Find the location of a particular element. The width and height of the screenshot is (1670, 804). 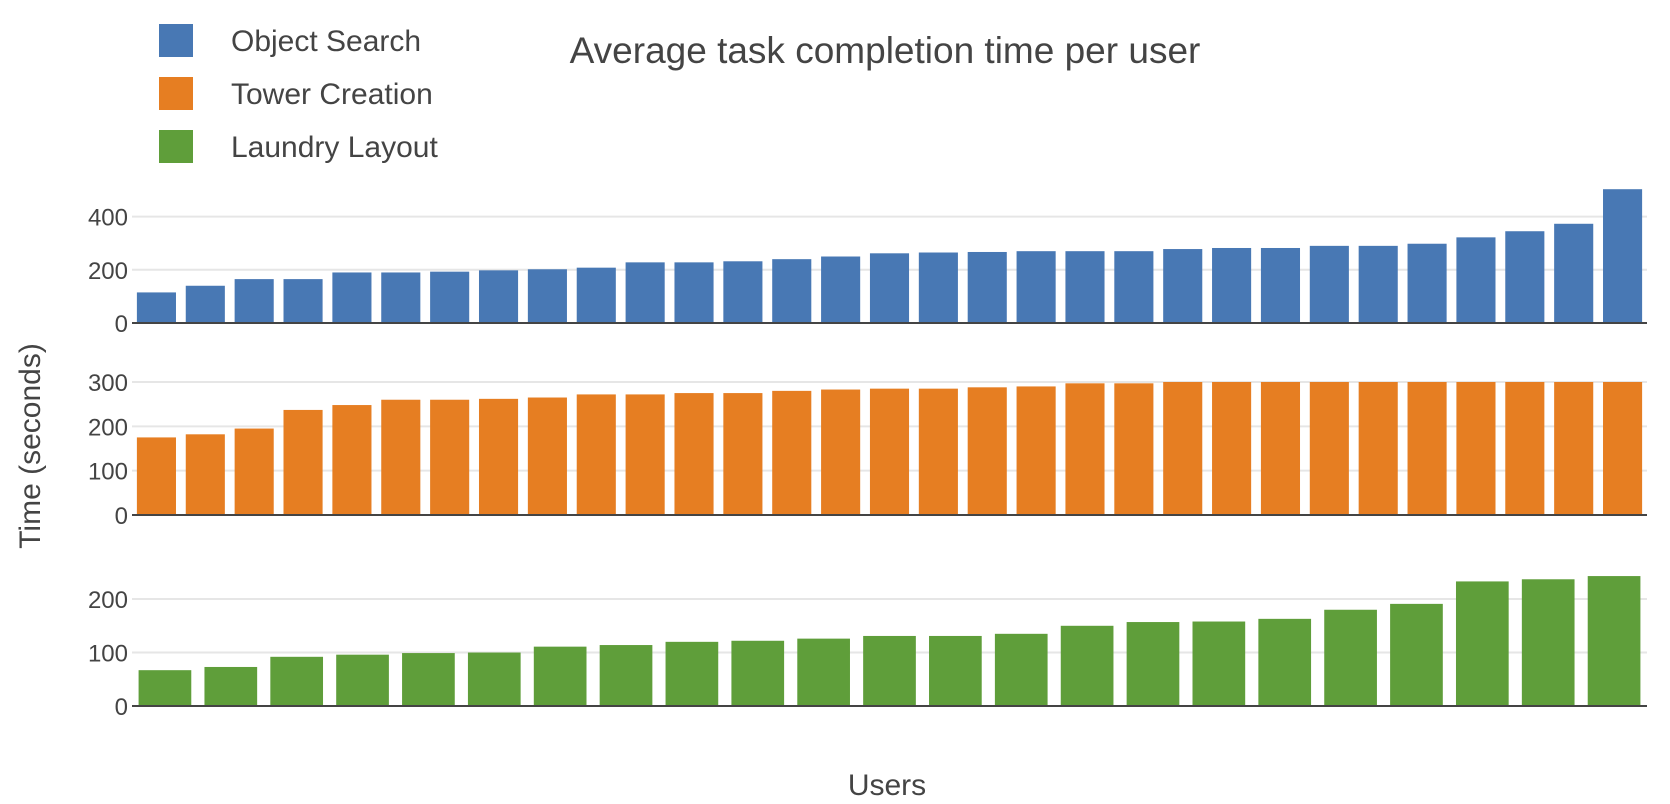

y-tick-laundry-layout-0: 0 is located at coordinates (121, 707).